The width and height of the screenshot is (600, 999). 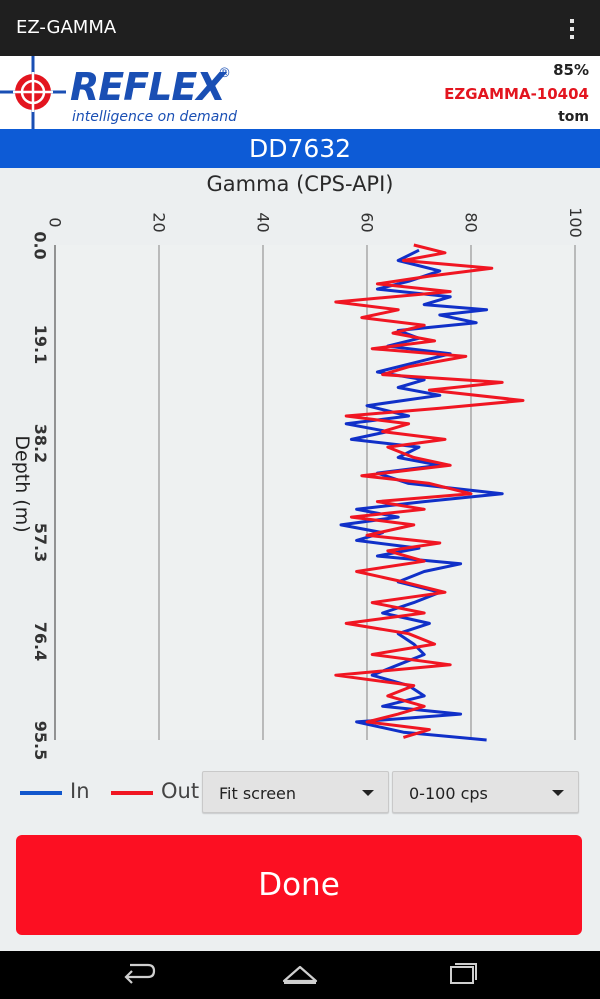 What do you see at coordinates (258, 793) in the screenshot?
I see `scale-mode-value: Fit screen` at bounding box center [258, 793].